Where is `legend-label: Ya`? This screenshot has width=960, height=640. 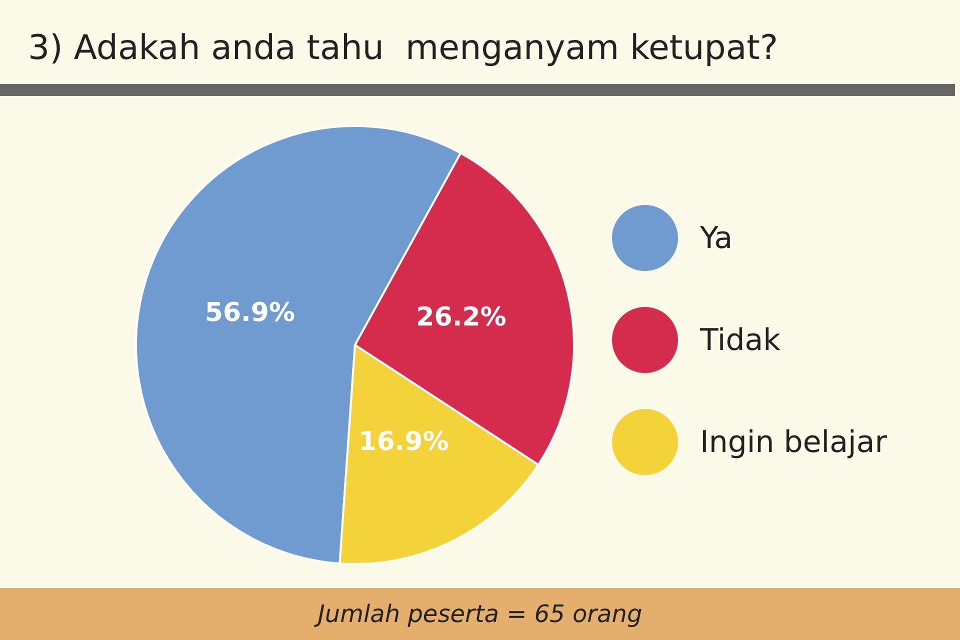
legend-label: Ya is located at coordinates (716, 238).